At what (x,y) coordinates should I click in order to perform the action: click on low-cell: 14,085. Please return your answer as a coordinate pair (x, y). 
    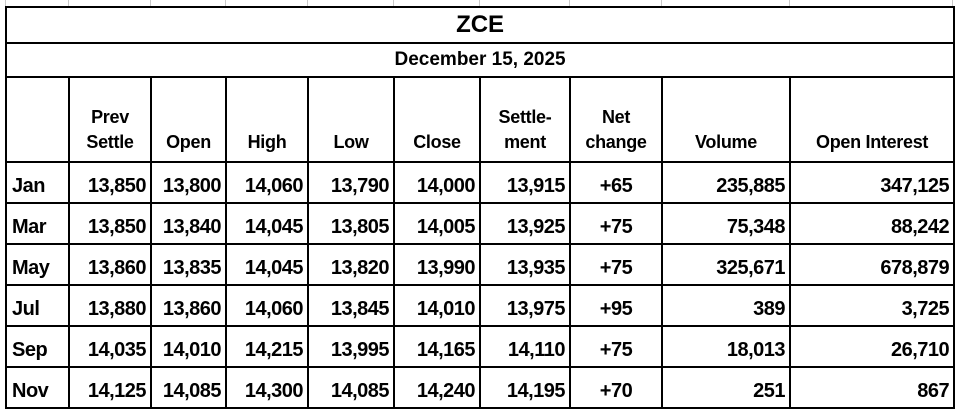
    Looking at the image, I should click on (351, 387).